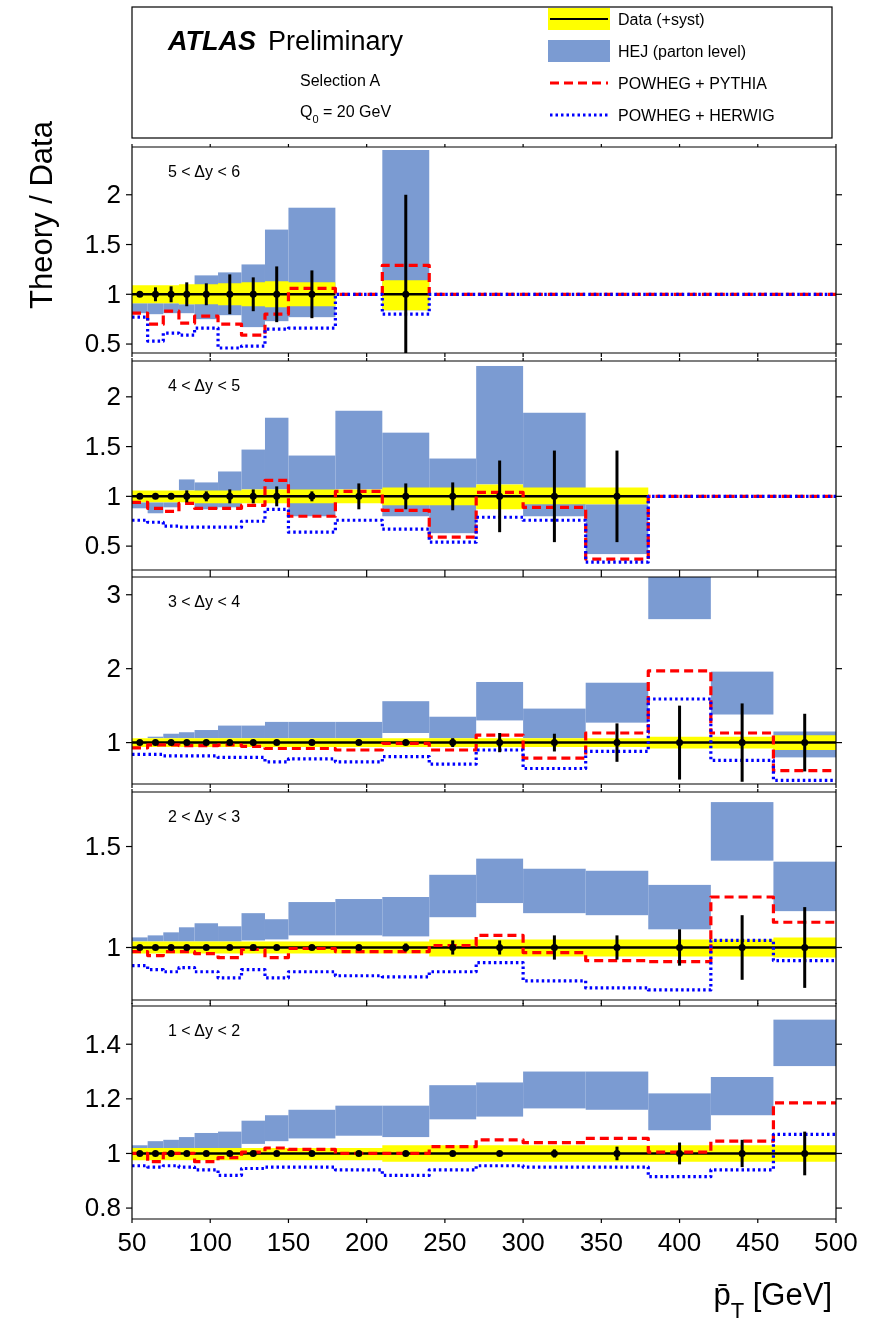 The width and height of the screenshot is (870, 1326). Describe the element at coordinates (836, 1242) in the screenshot. I see `x-tick-label: 500` at that location.